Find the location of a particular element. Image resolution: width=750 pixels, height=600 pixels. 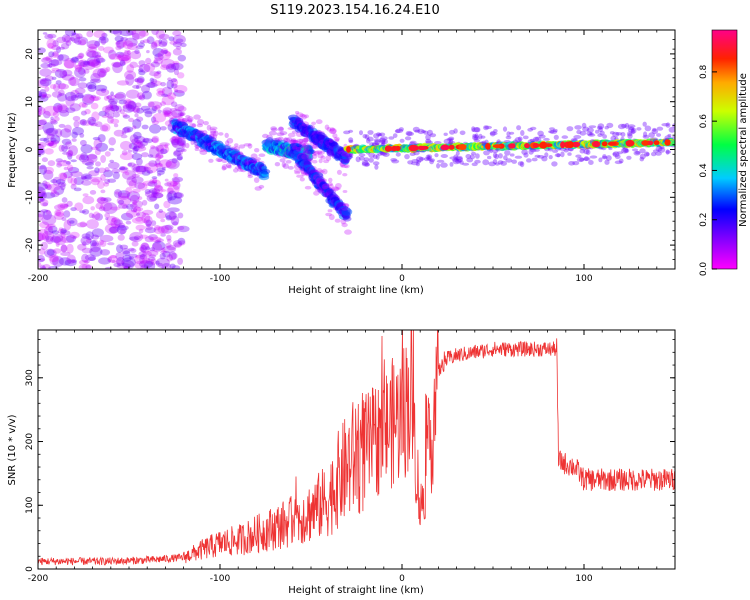

spectrogram-xlabel: Height of straight line (km) is located at coordinates (356, 290).